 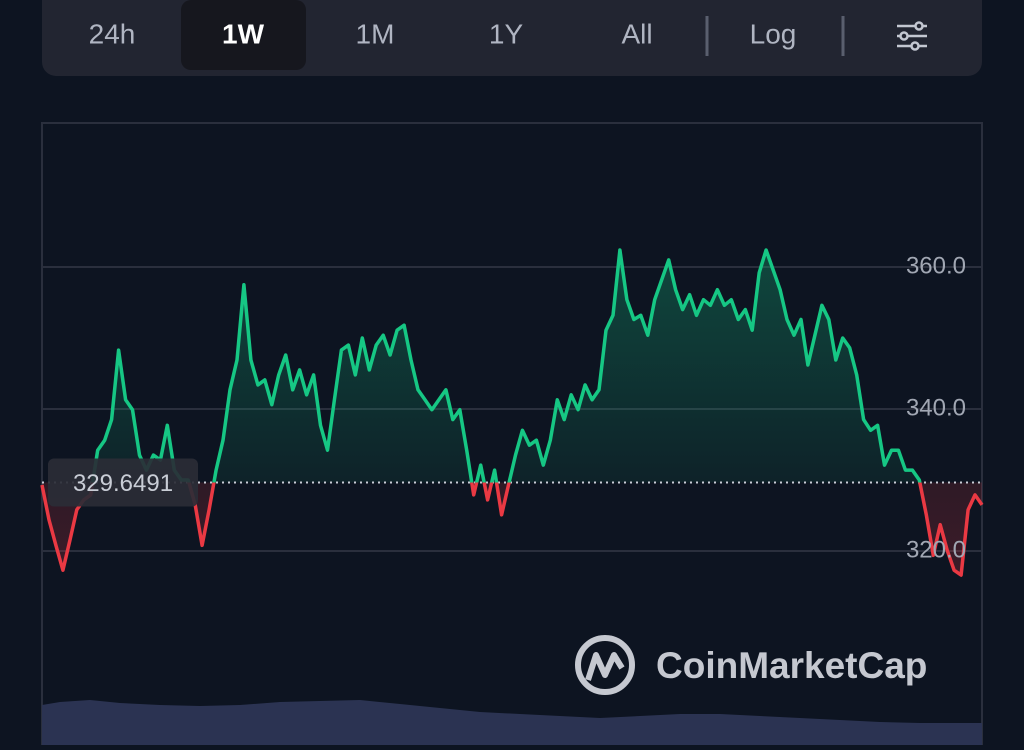 I want to click on settings-icon, so click(x=912, y=36).